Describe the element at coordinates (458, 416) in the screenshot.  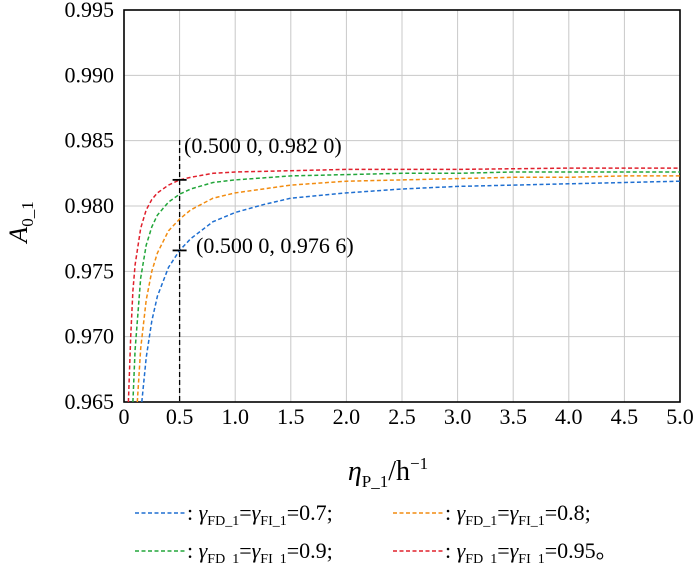
I see `x-tick-label: 3.0` at that location.